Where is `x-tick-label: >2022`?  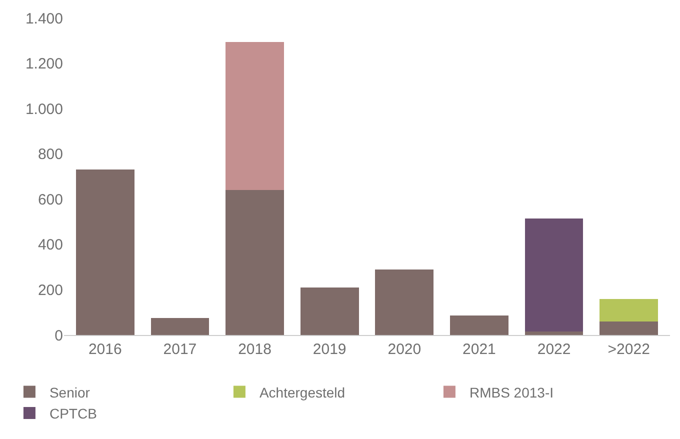
x-tick-label: >2022 is located at coordinates (629, 349).